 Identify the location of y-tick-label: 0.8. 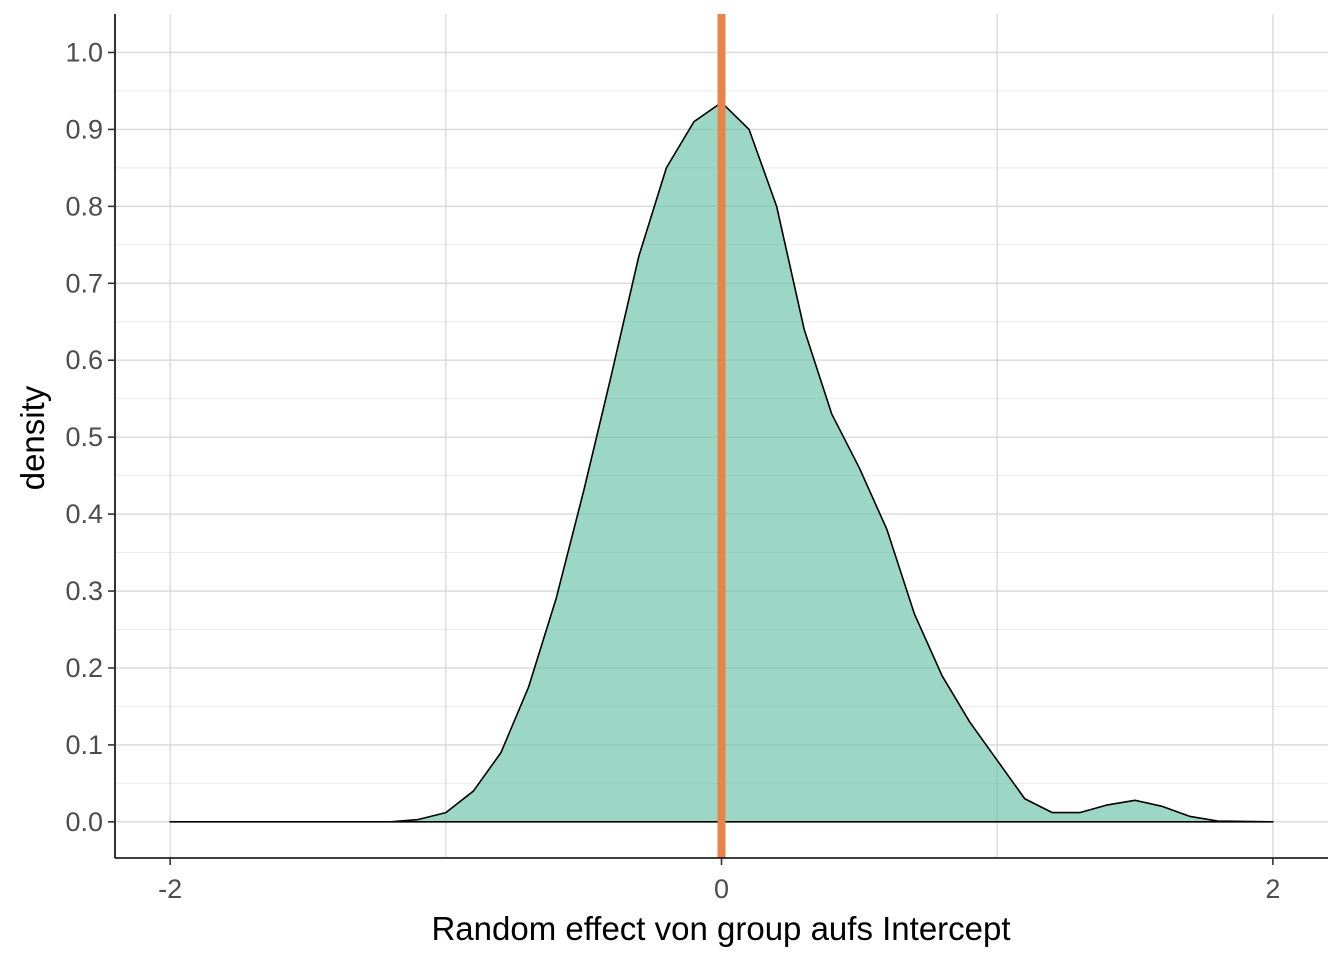
(84, 206).